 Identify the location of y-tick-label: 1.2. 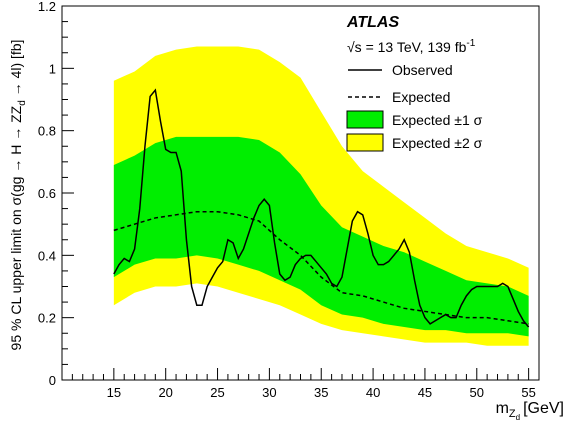
(47, 7).